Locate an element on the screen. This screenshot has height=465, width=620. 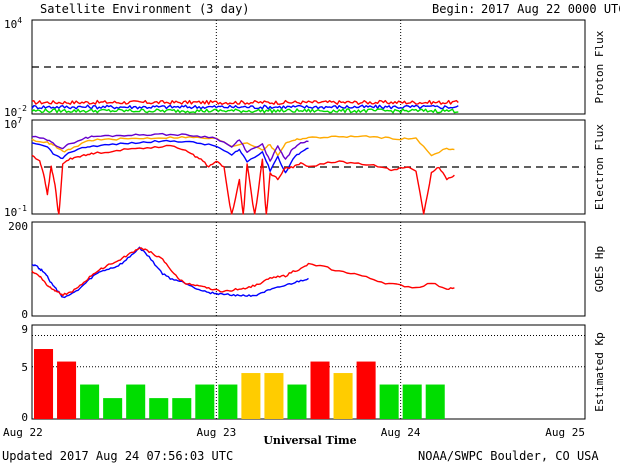
proton-flux-series-green is located at coordinates (245, 111).